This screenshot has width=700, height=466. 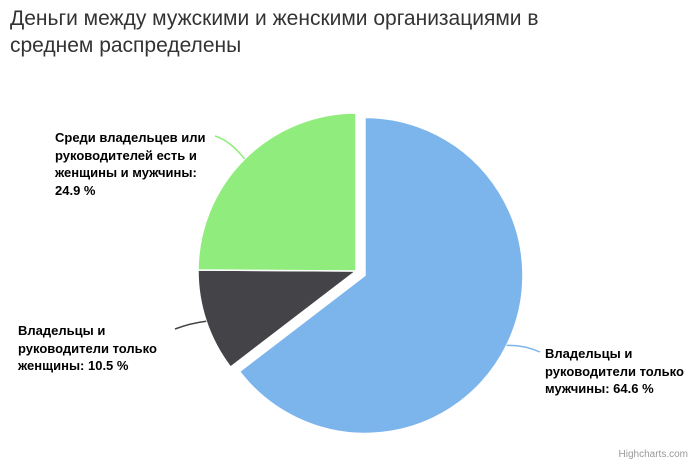 I want to click on highcharts-credits: Highcharts.com, so click(x=653, y=454).